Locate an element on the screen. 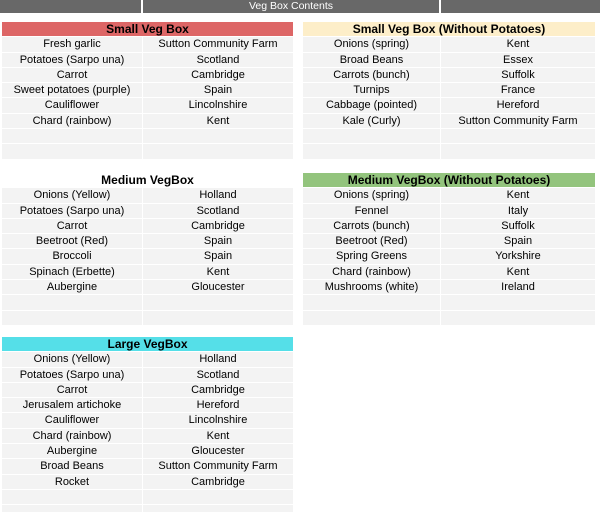 The height and width of the screenshot is (512, 600). table-header-cell: Small Veg Box (Without Potatoes) is located at coordinates (449, 29).